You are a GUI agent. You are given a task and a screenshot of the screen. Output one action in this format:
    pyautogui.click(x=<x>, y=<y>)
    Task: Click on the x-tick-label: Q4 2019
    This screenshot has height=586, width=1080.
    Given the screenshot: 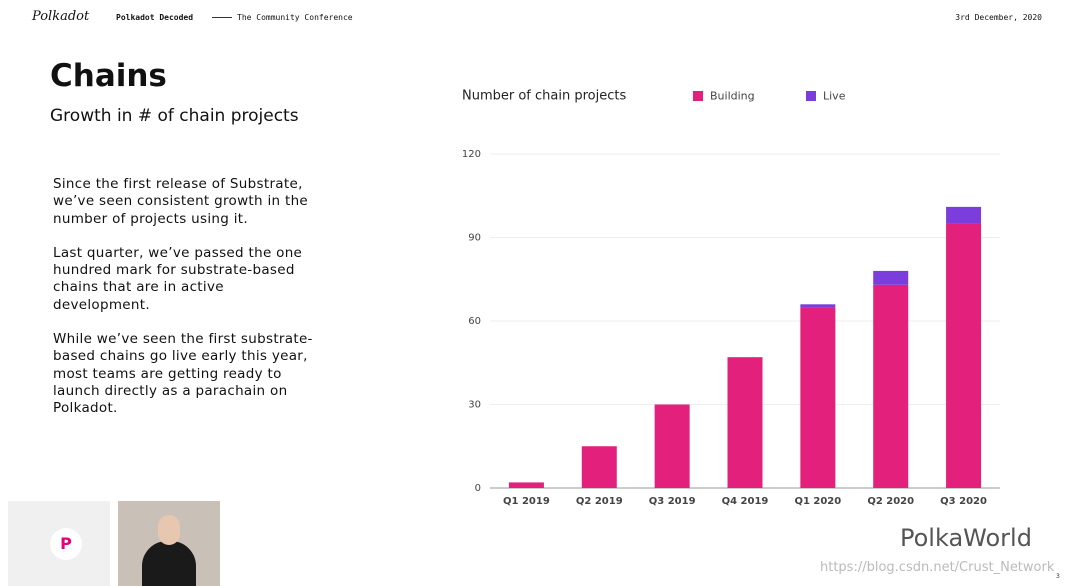 What is the action you would take?
    pyautogui.click(x=745, y=501)
    